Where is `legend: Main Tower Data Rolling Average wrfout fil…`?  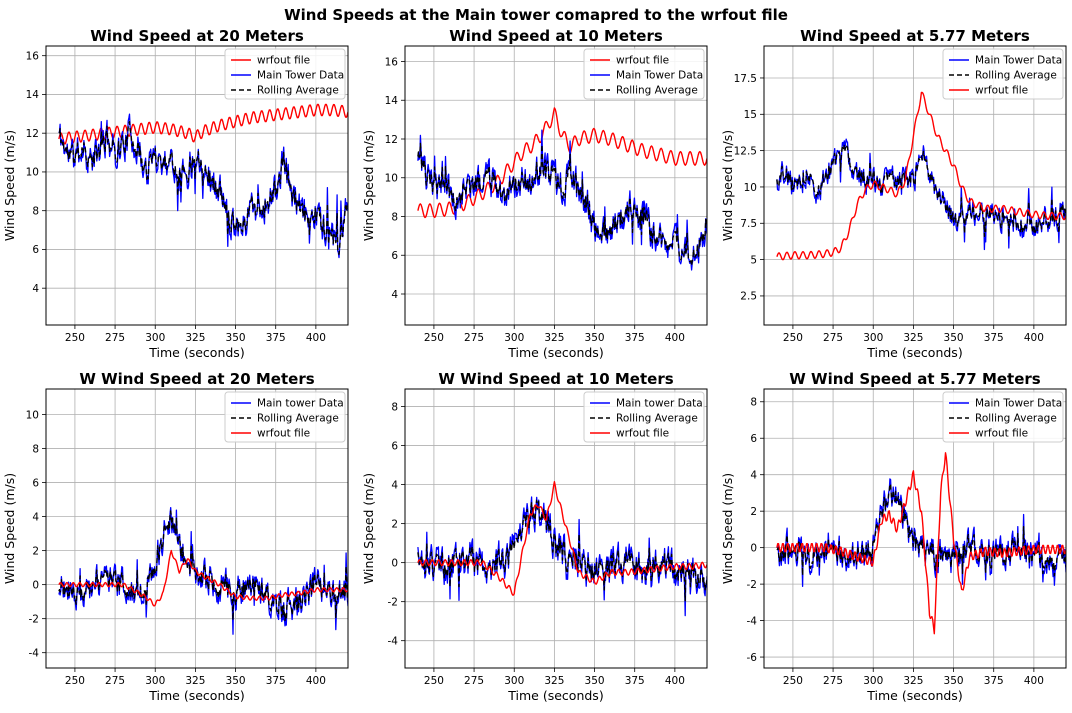
legend: Main Tower Data Rolling Average wrfout fil… is located at coordinates (1003, 417).